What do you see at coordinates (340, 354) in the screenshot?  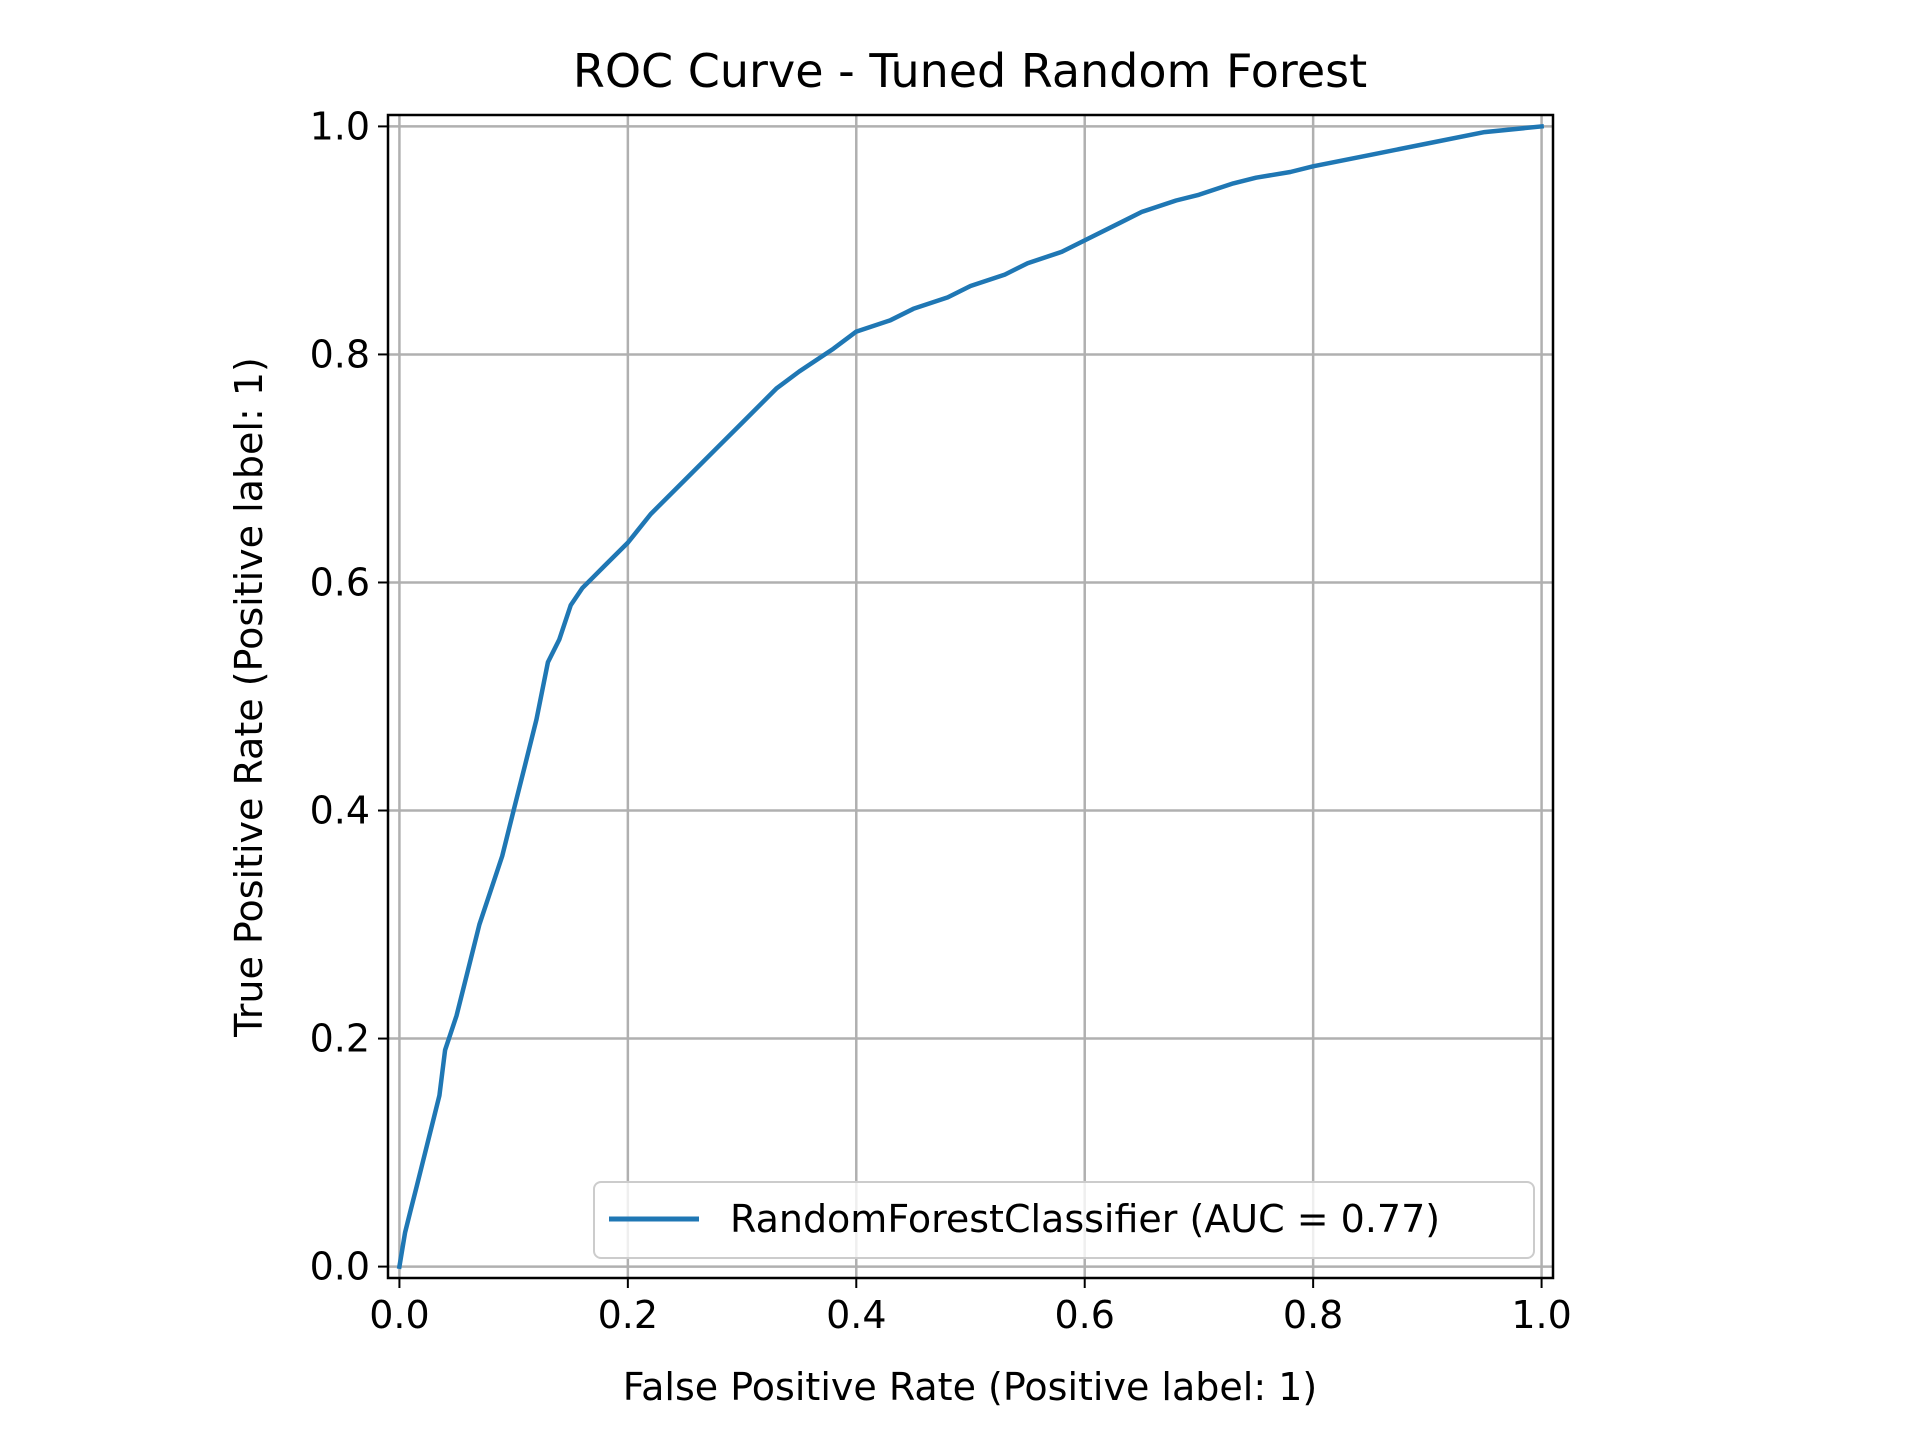 I see `y-tick-label: 0.8` at bounding box center [340, 354].